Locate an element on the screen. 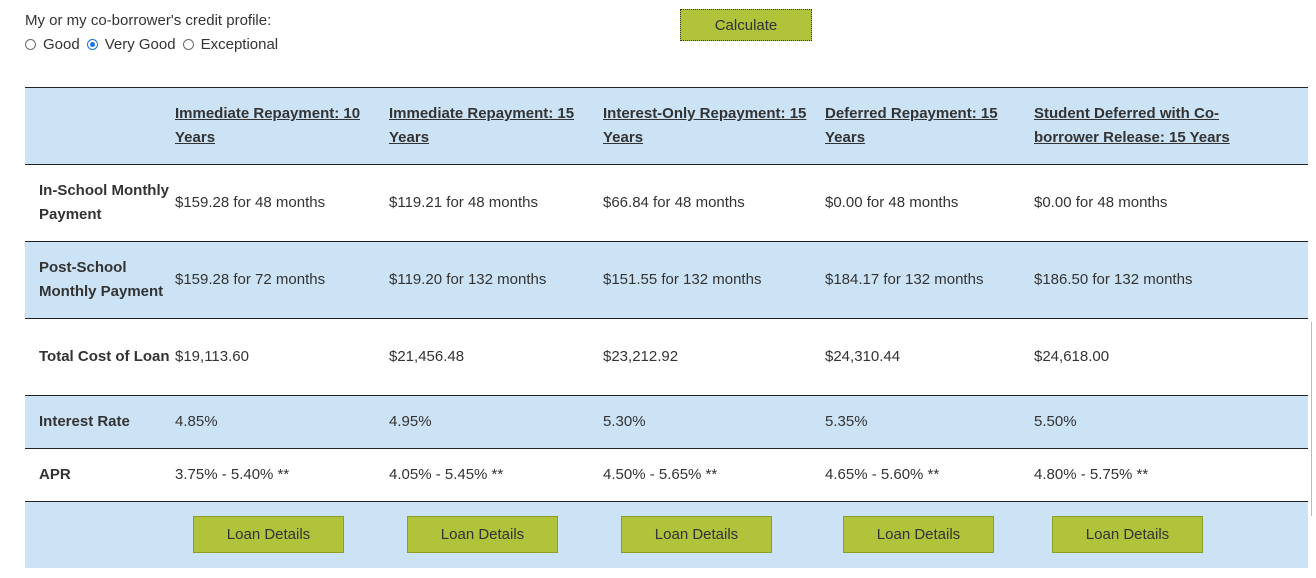 The width and height of the screenshot is (1316, 578). table-cell: $23,212.92 is located at coordinates (641, 356).